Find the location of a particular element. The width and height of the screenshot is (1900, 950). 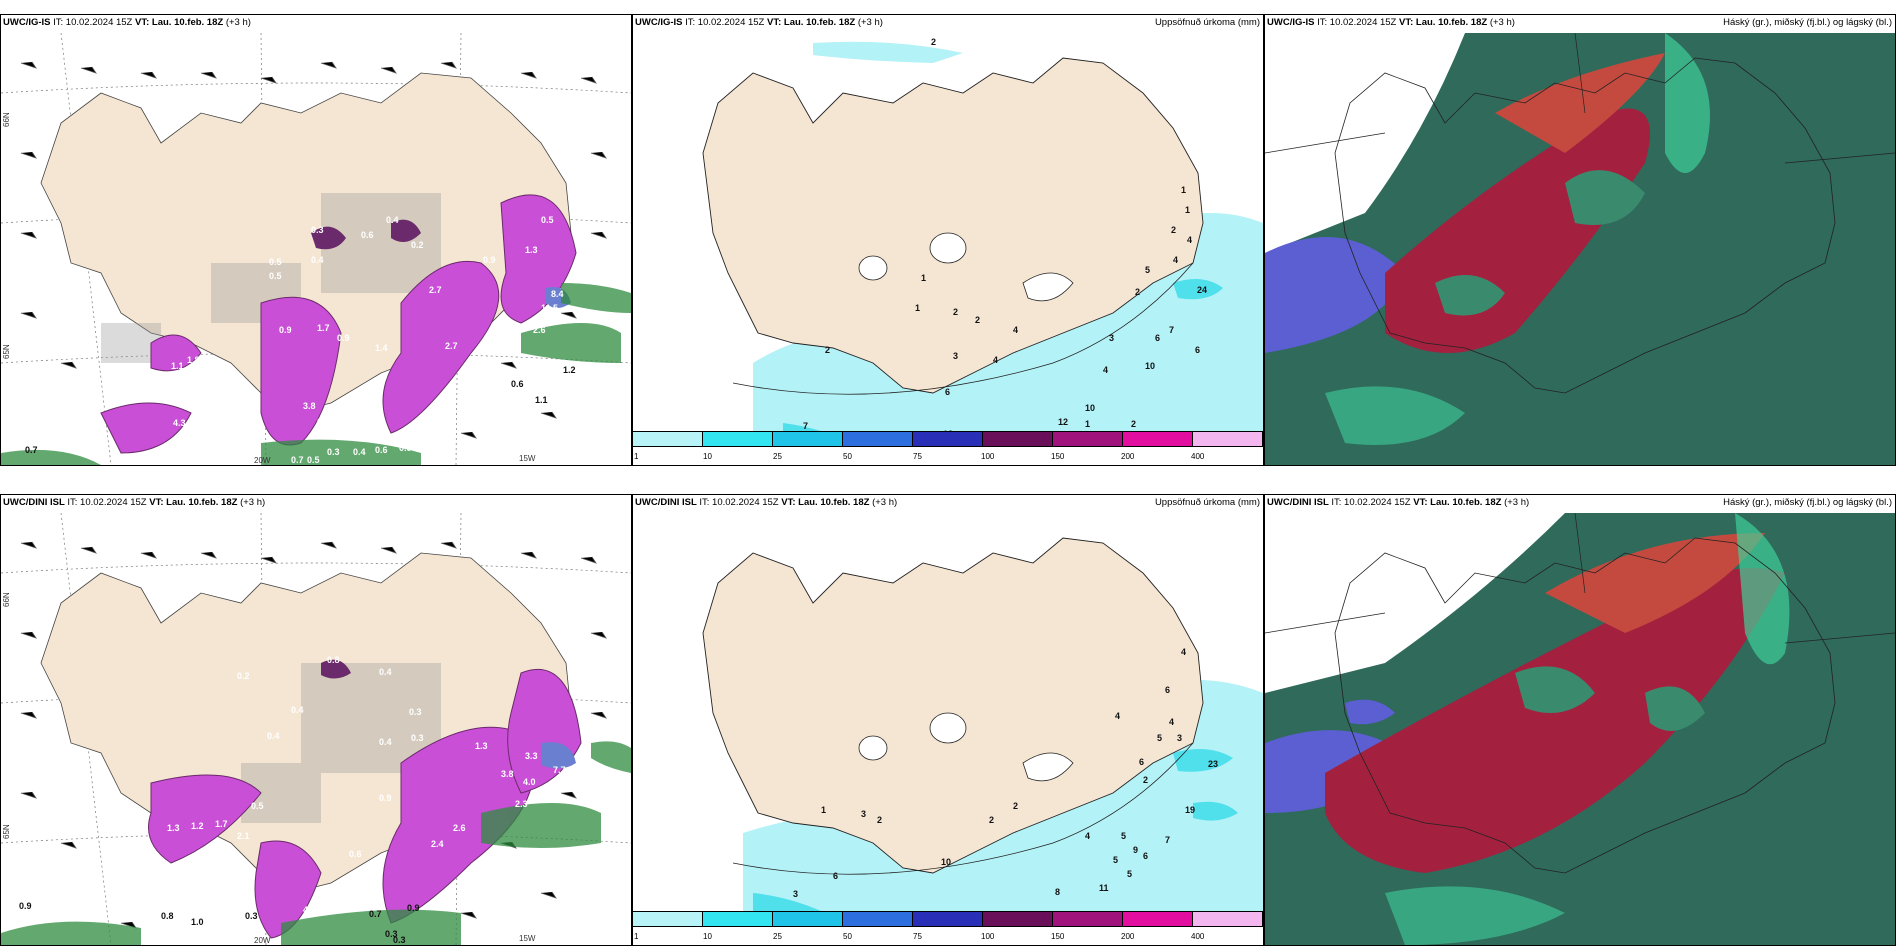

lon-label: 20W is located at coordinates (262, 460).